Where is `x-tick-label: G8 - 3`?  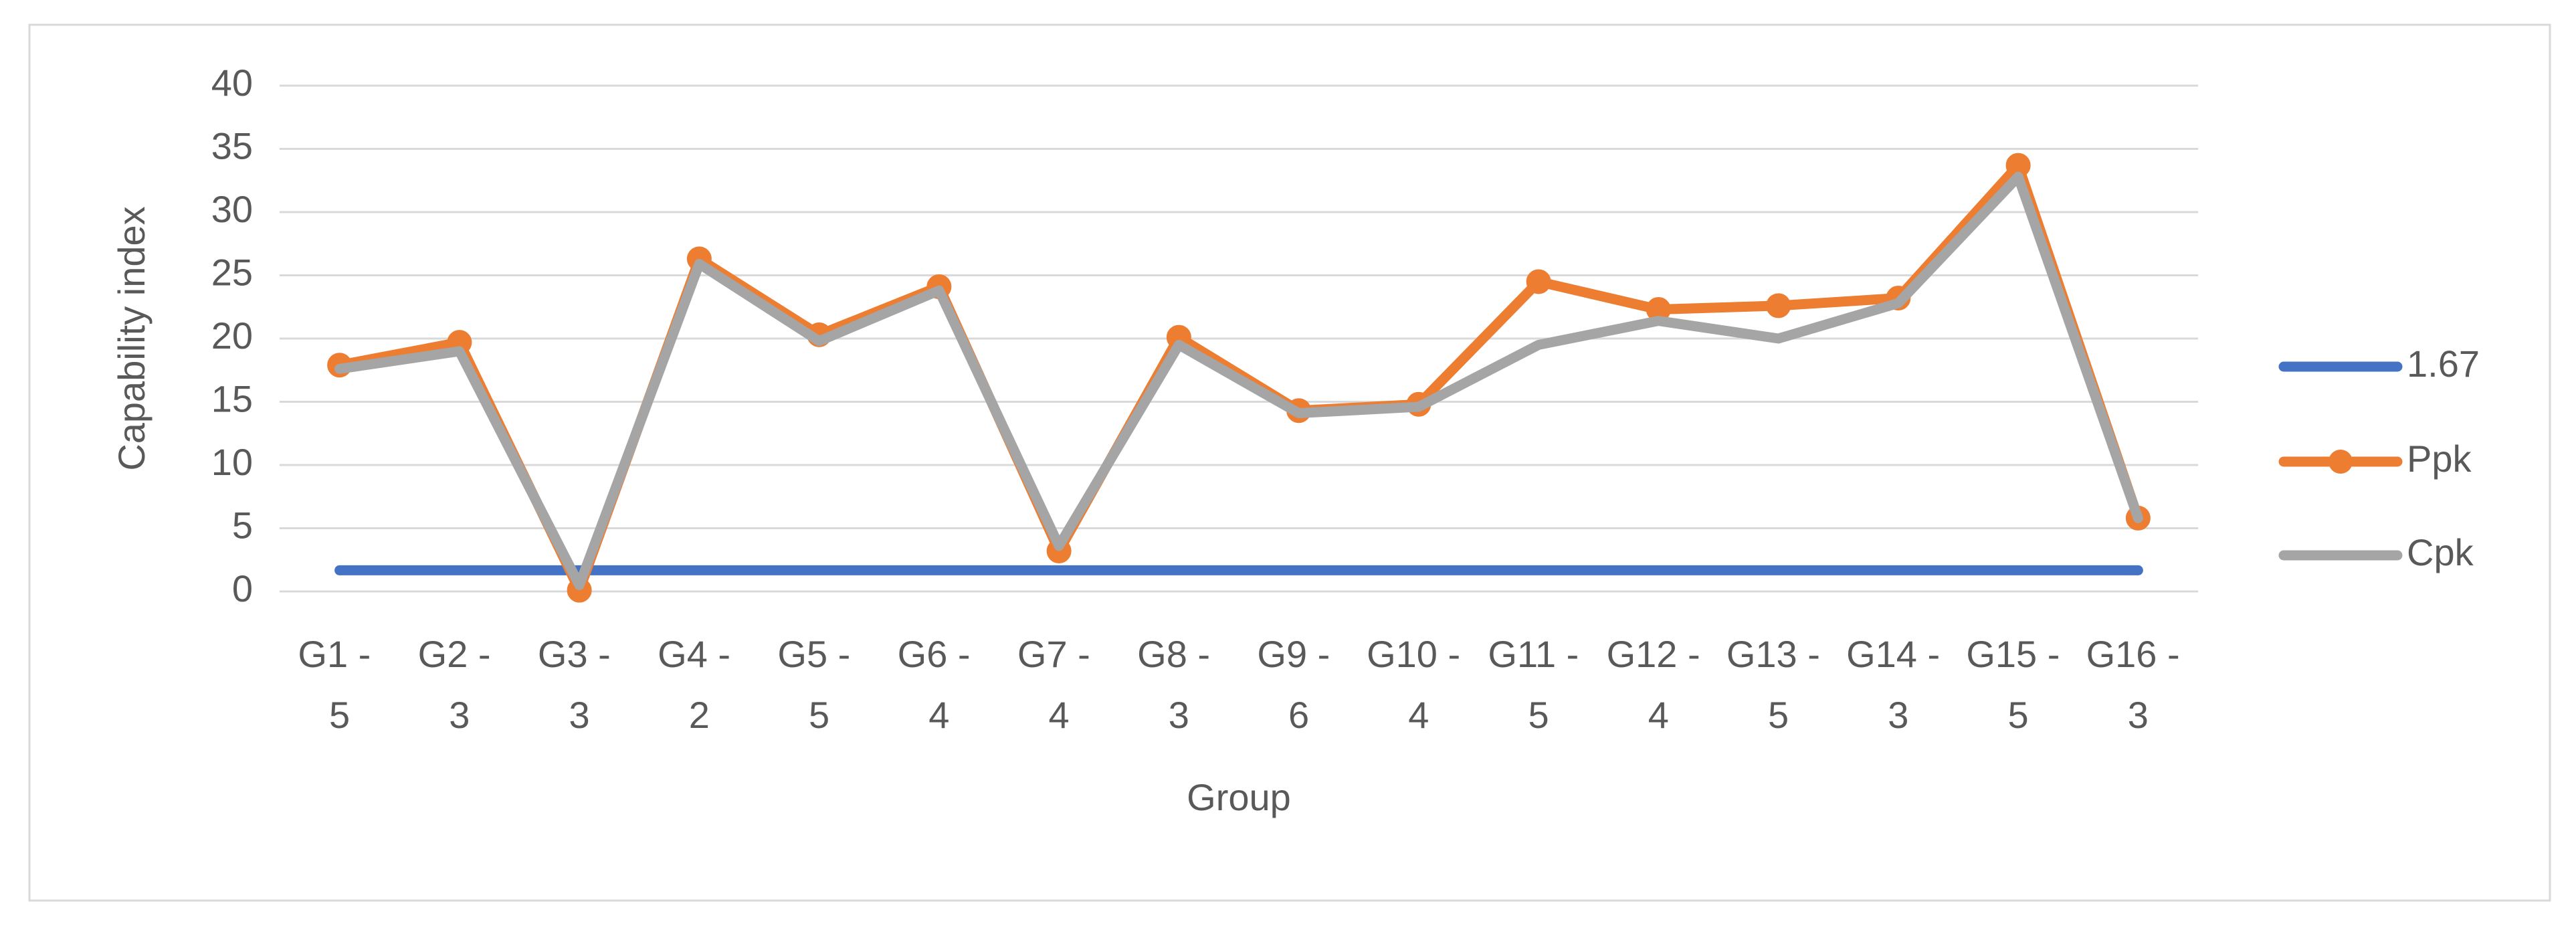 x-tick-label: G8 - 3 is located at coordinates (1178, 685).